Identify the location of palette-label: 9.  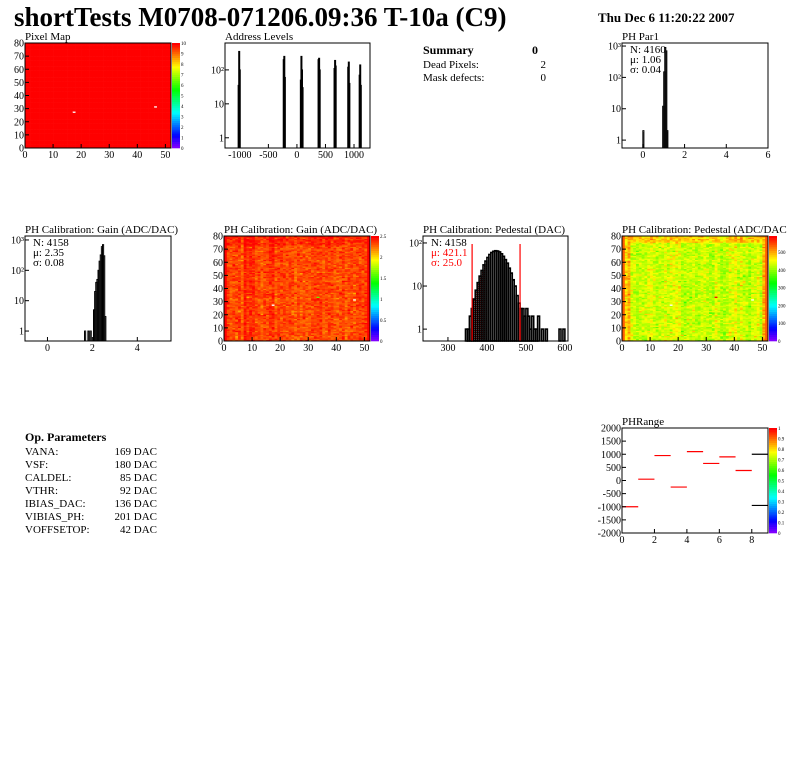
(182, 55).